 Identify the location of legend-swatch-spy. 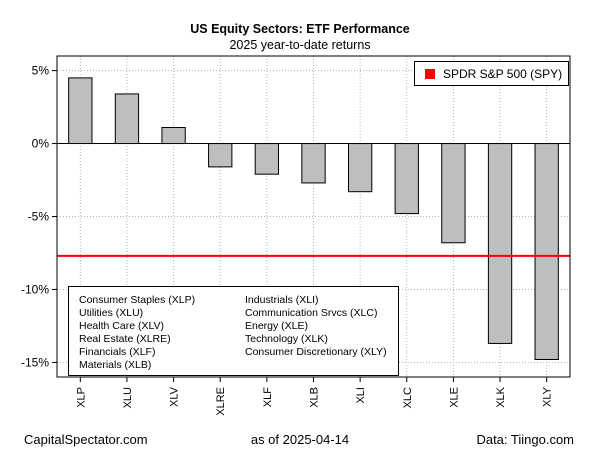
(430, 73).